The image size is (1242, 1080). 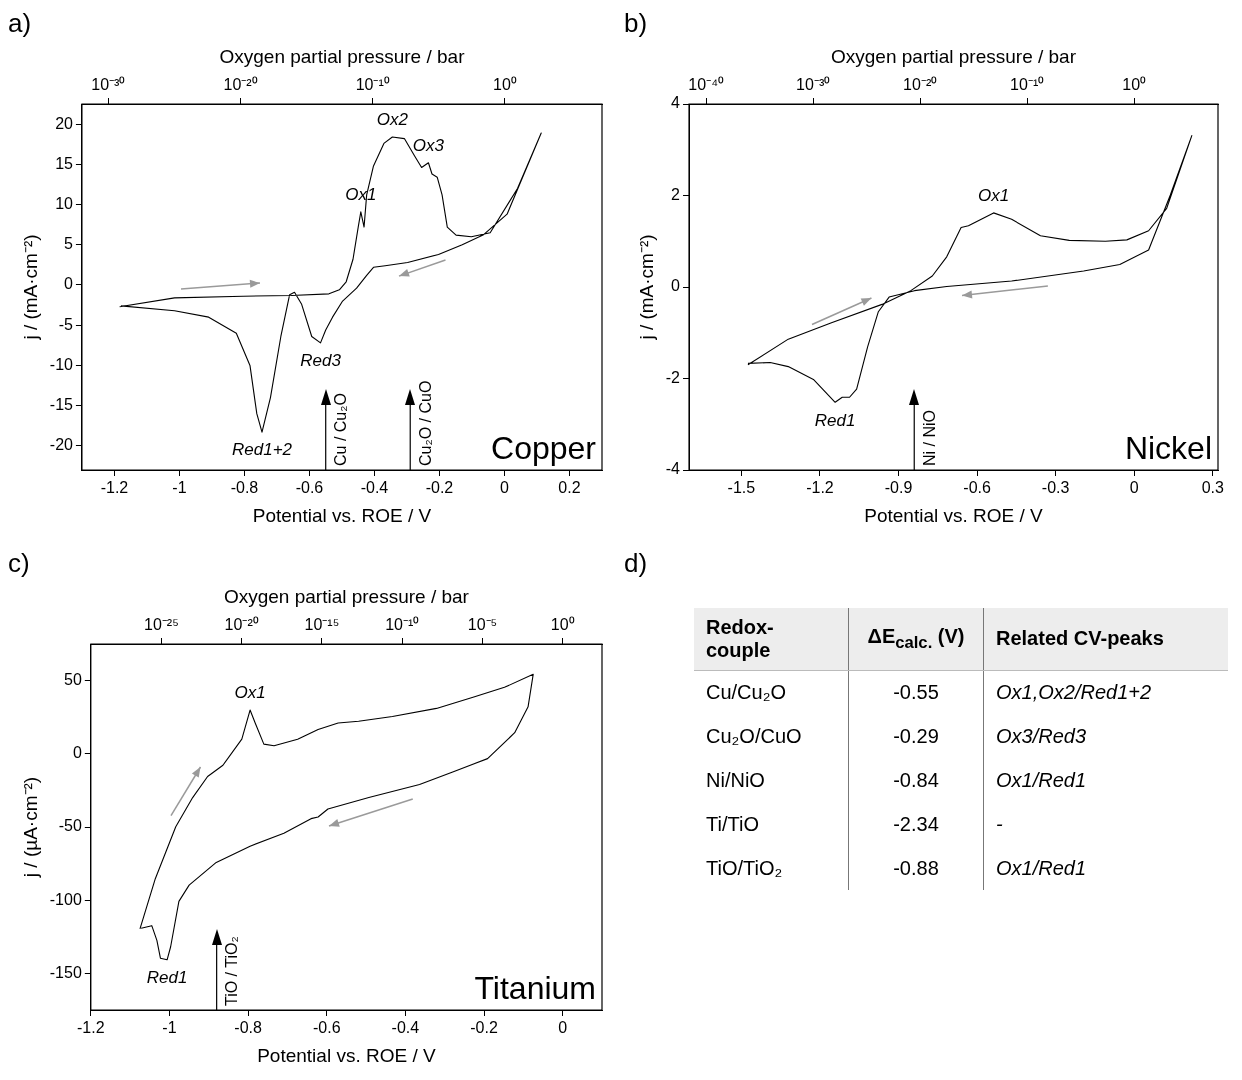 What do you see at coordinates (428, 145) in the screenshot?
I see `annotation: Ox3` at bounding box center [428, 145].